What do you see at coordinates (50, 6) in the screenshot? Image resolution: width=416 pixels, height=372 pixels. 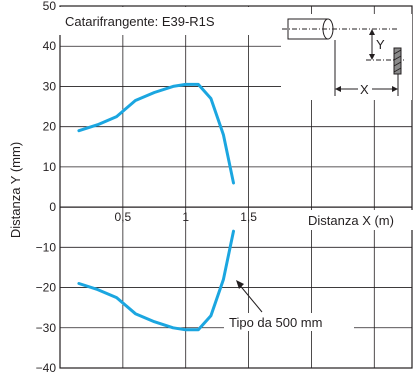 I see `y-tick-label: 50` at bounding box center [50, 6].